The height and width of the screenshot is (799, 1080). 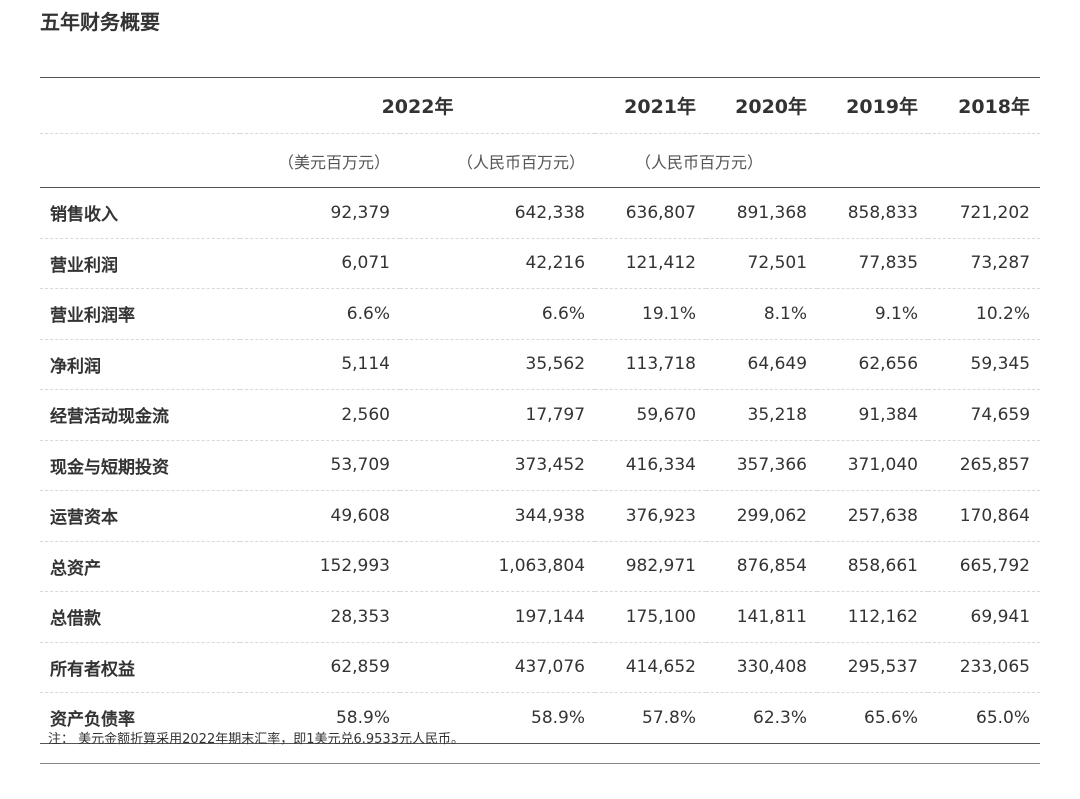 What do you see at coordinates (498, 213) in the screenshot?
I see `cell-rmb-2022: 642,338` at bounding box center [498, 213].